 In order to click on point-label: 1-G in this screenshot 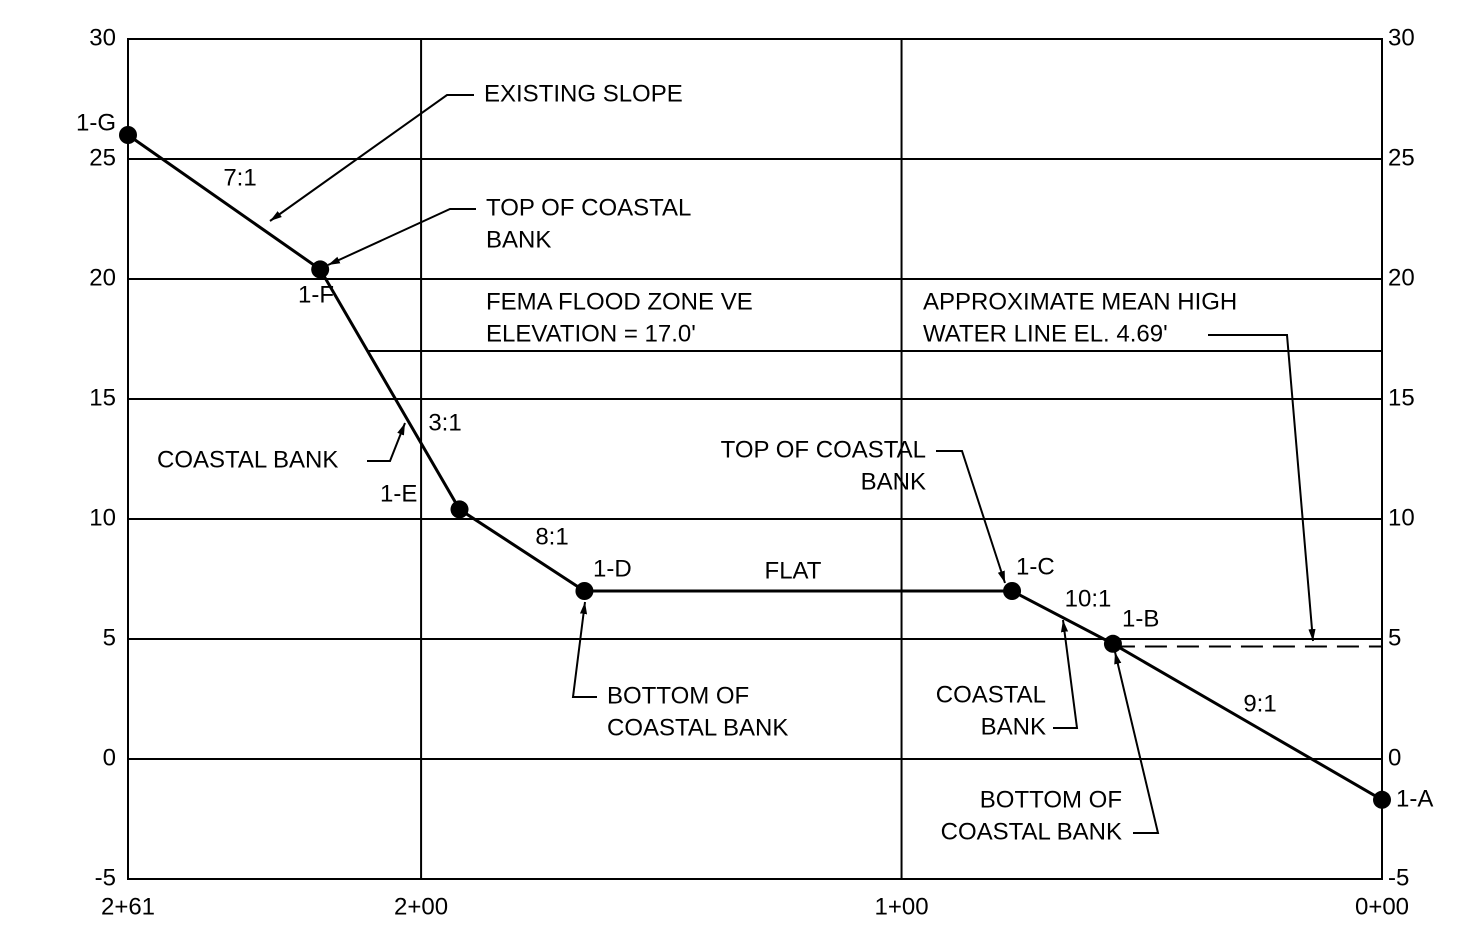, I will do `click(96, 122)`.